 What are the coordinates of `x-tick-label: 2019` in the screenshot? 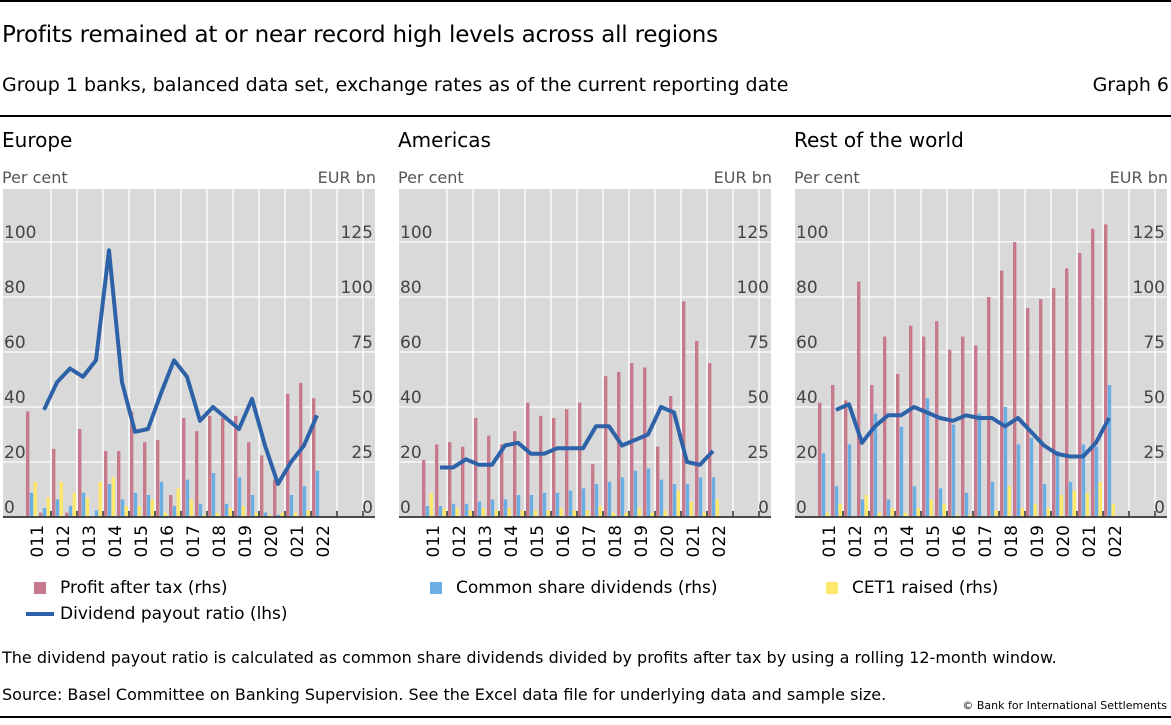 It's located at (246, 541).